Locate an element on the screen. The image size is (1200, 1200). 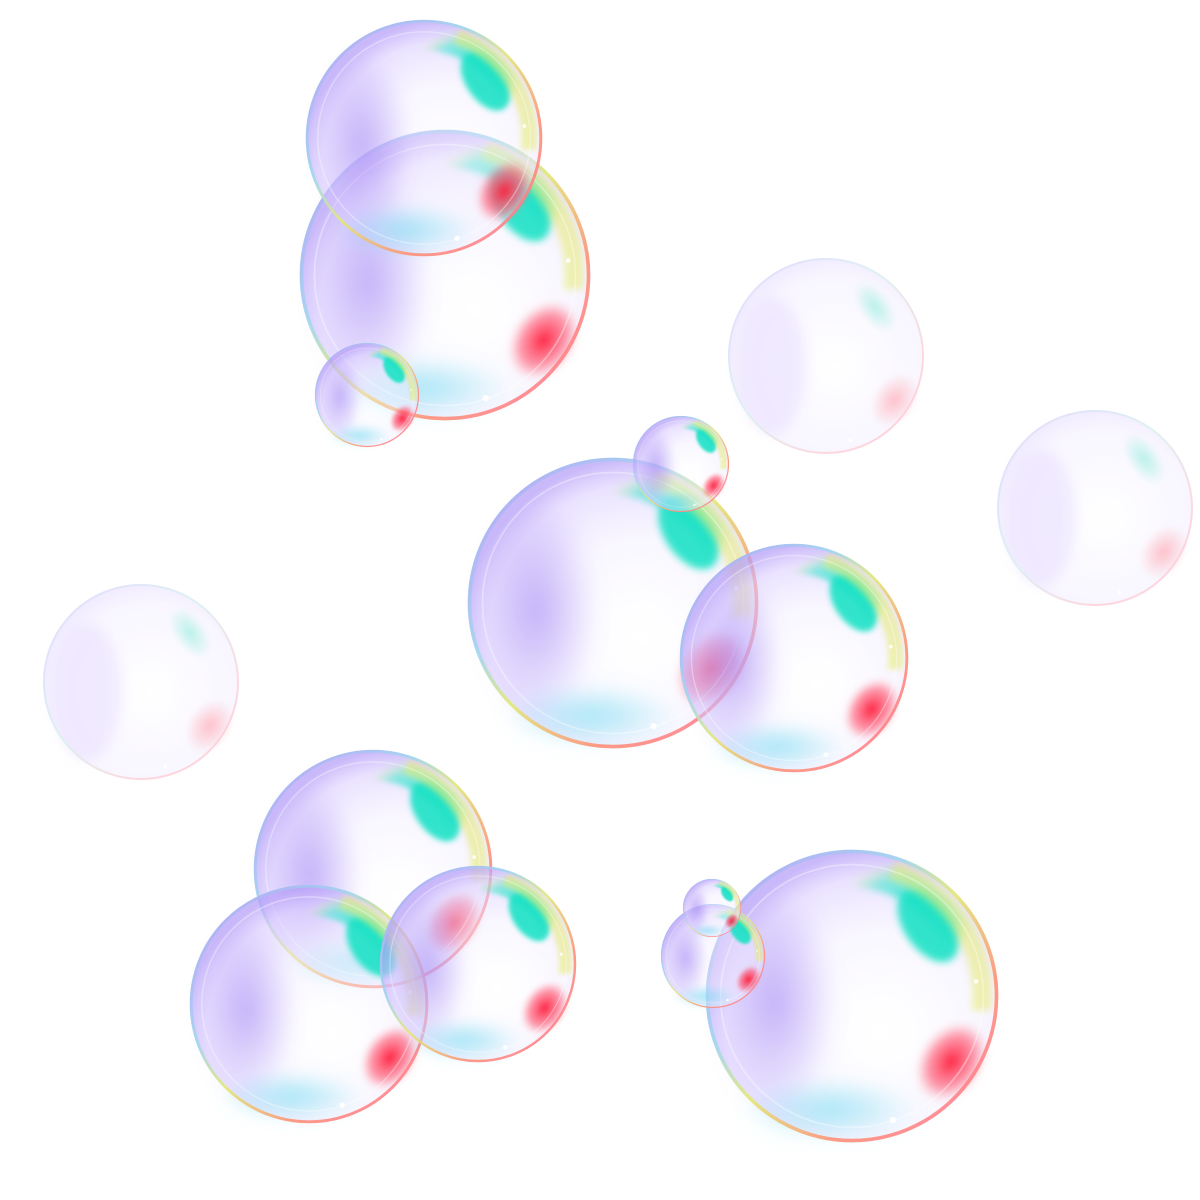
bubble-large-bottom-right is located at coordinates (854, 996).